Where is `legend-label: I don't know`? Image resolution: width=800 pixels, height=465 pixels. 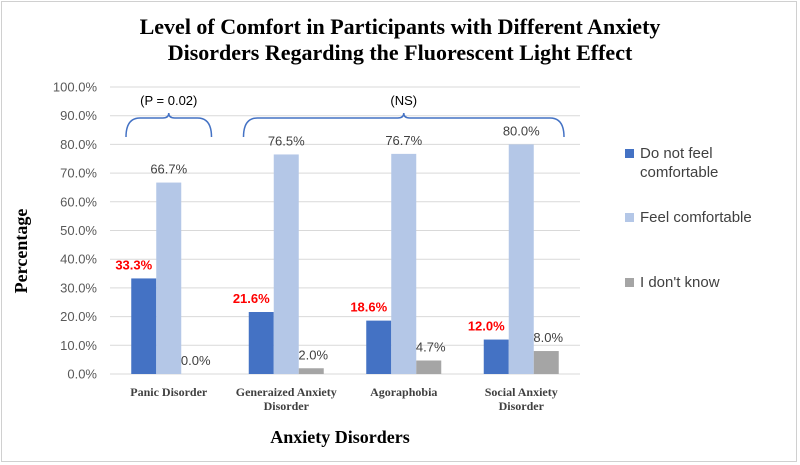 legend-label: I don't know is located at coordinates (680, 282).